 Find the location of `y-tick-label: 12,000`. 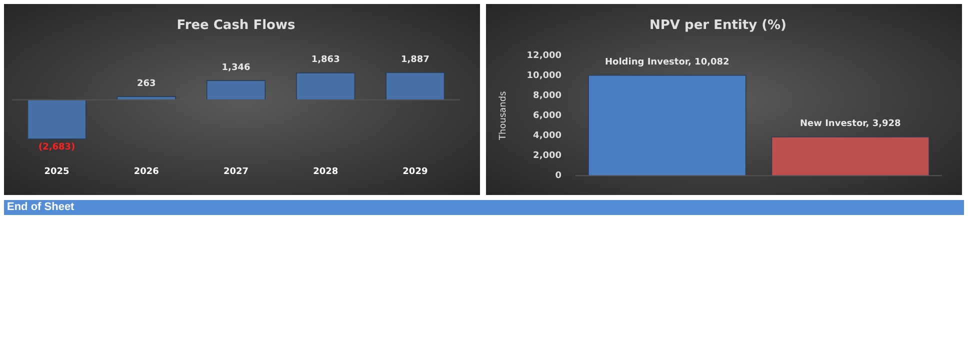

y-tick-label: 12,000 is located at coordinates (544, 55).